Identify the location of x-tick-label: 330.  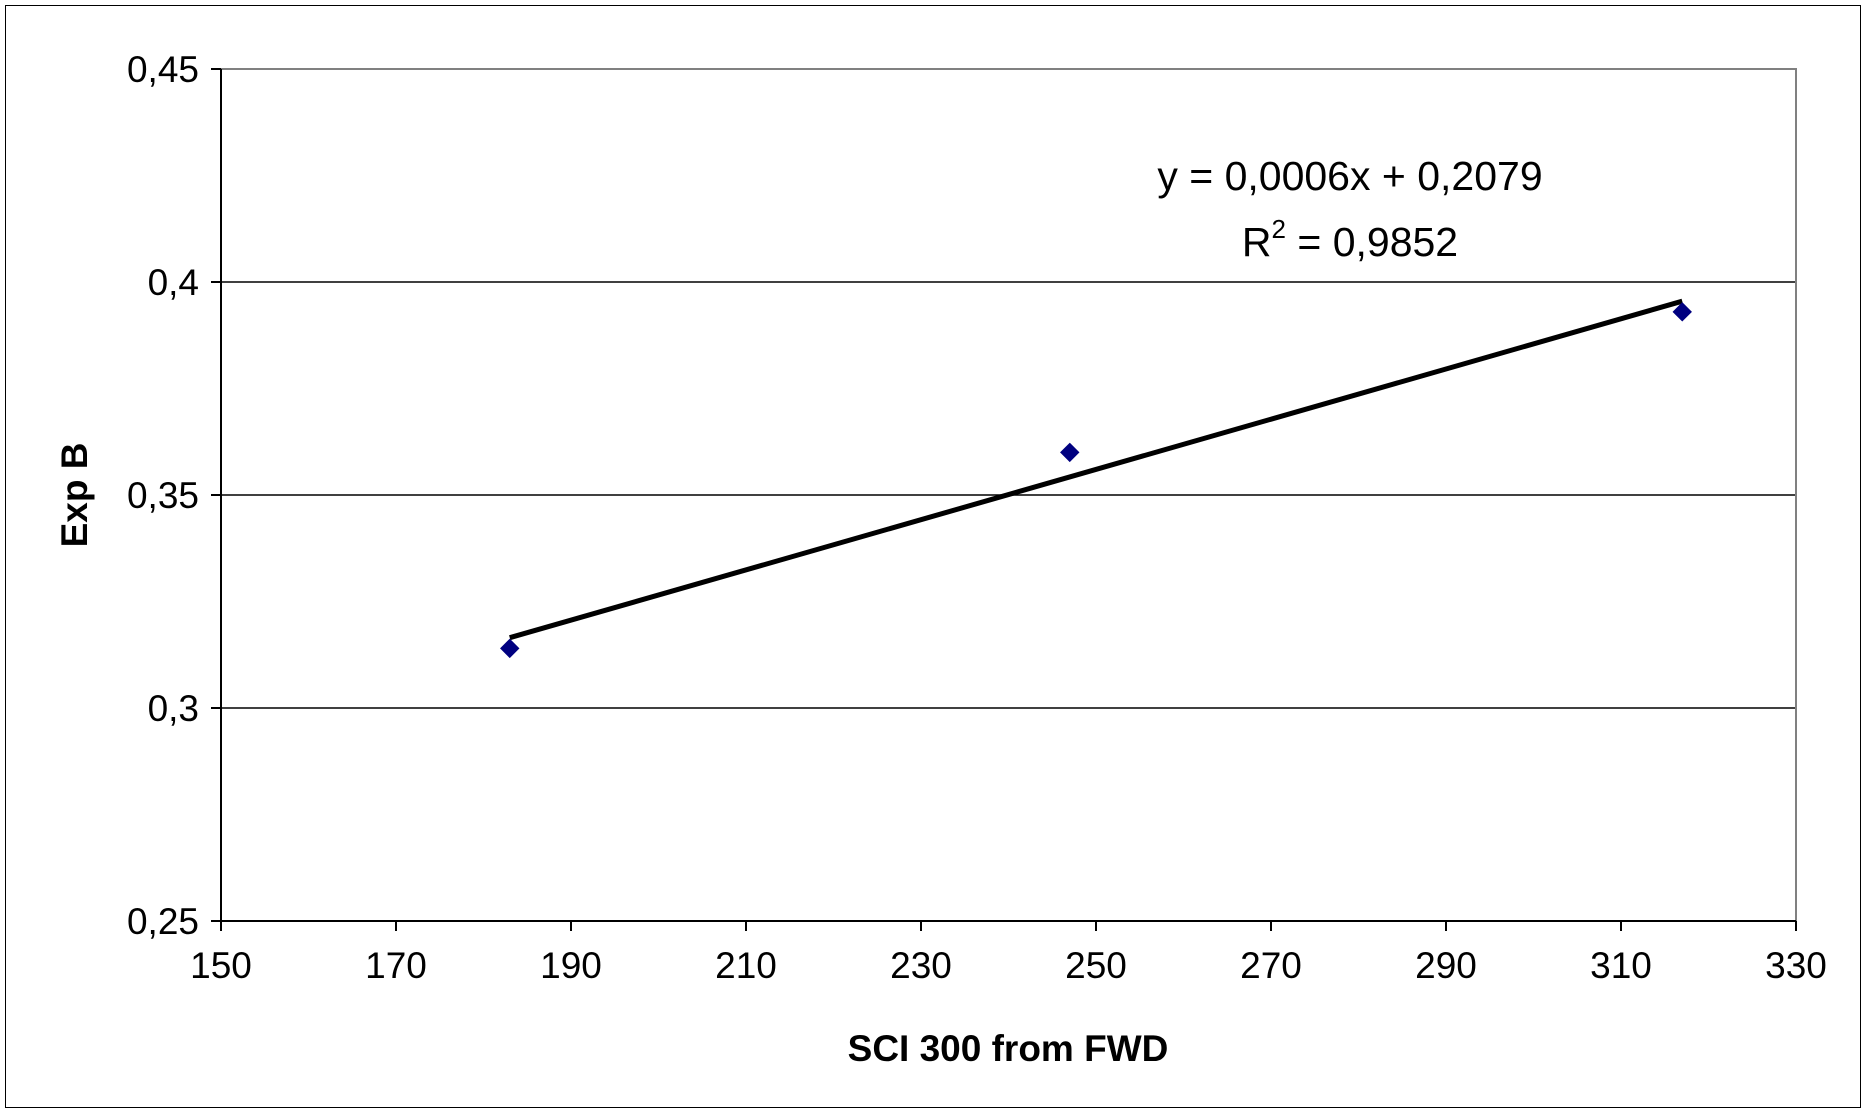
(1796, 965).